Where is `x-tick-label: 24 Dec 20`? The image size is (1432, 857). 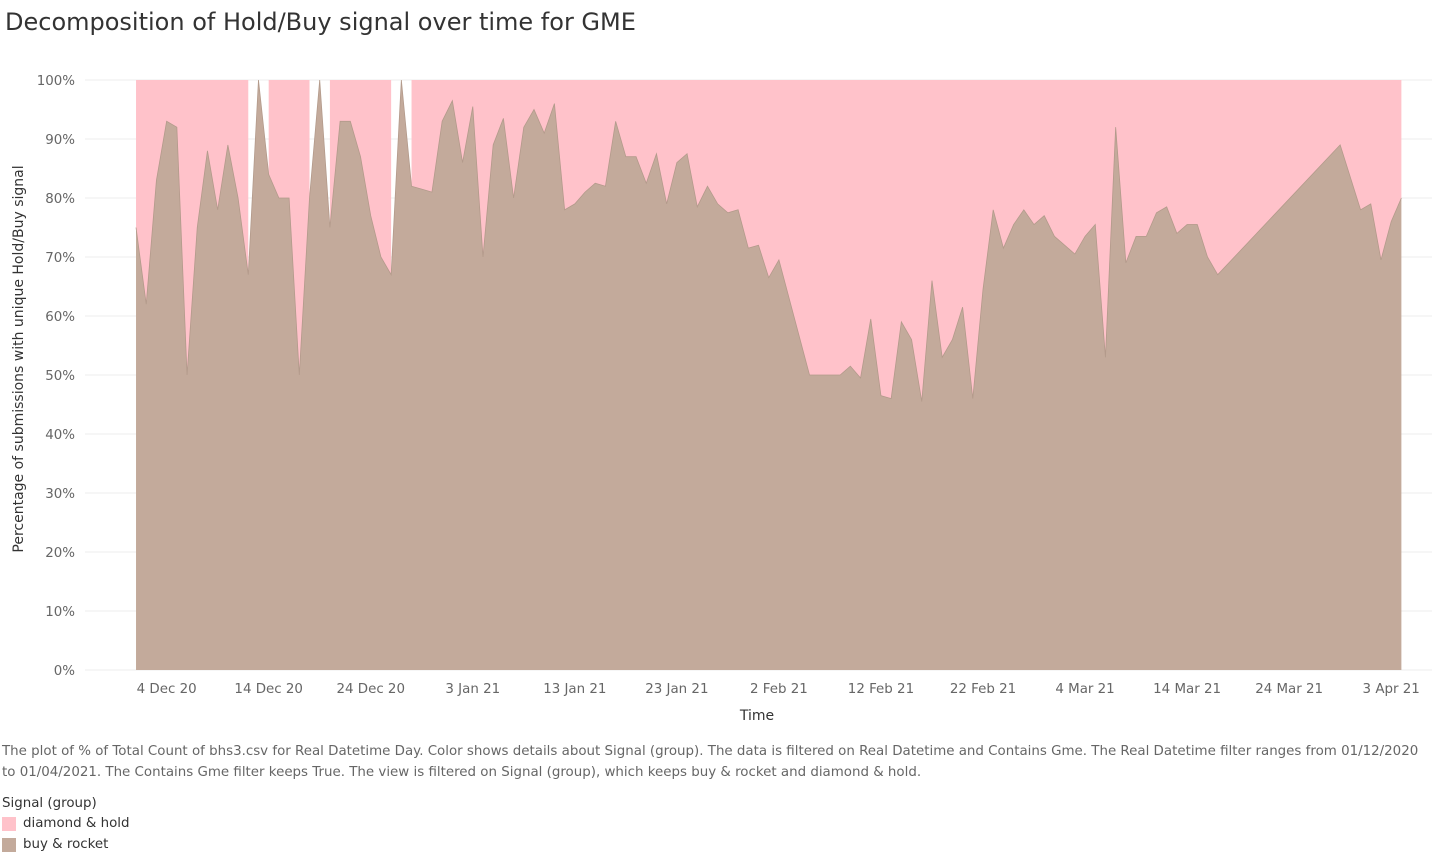 x-tick-label: 24 Dec 20 is located at coordinates (370, 689).